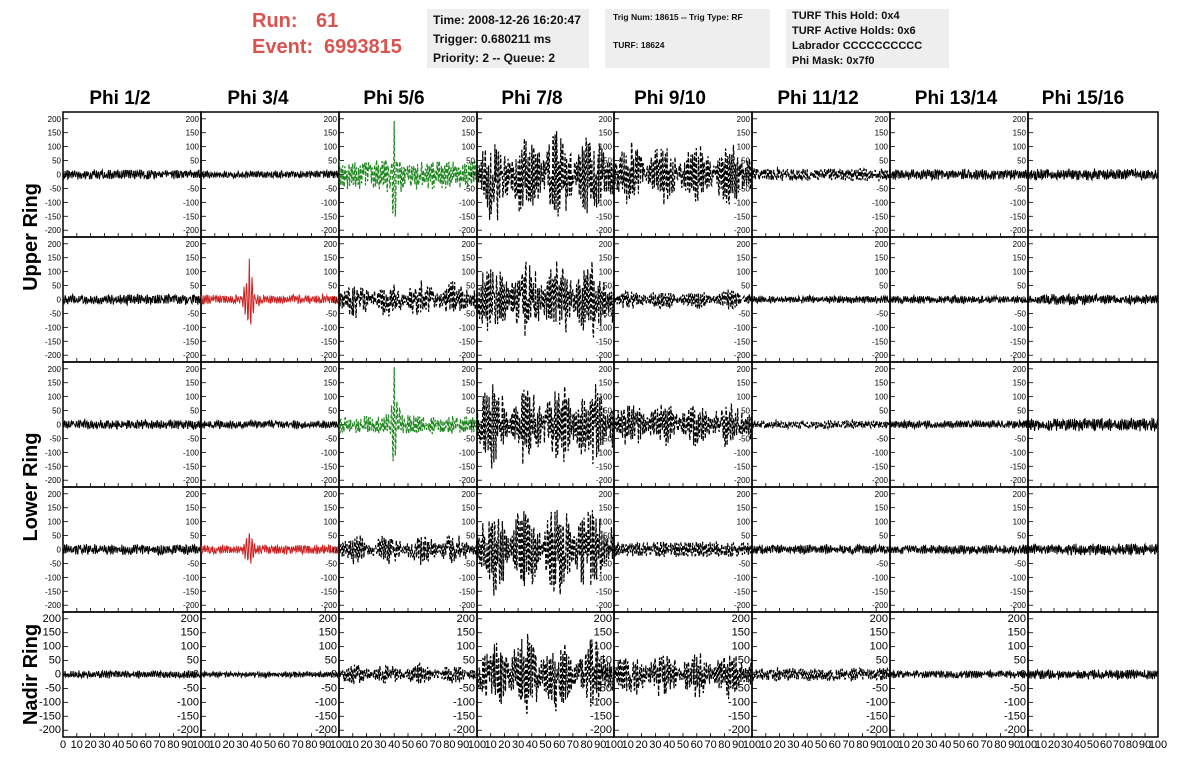 This screenshot has height=772, width=1196. I want to click on run-label: Run:, so click(275, 21).